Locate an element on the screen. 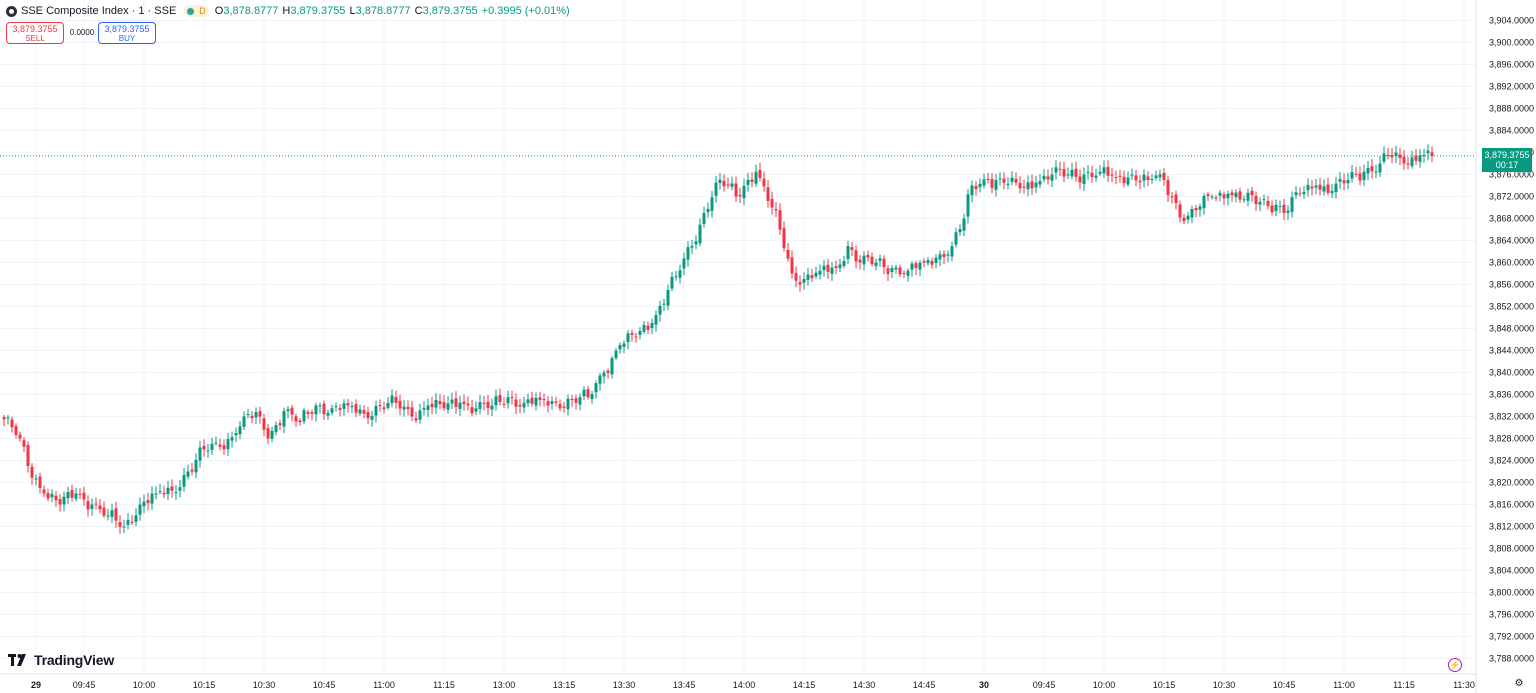 Image resolution: width=1536 pixels, height=693 pixels. time-tick-label: 11:00 is located at coordinates (384, 685).